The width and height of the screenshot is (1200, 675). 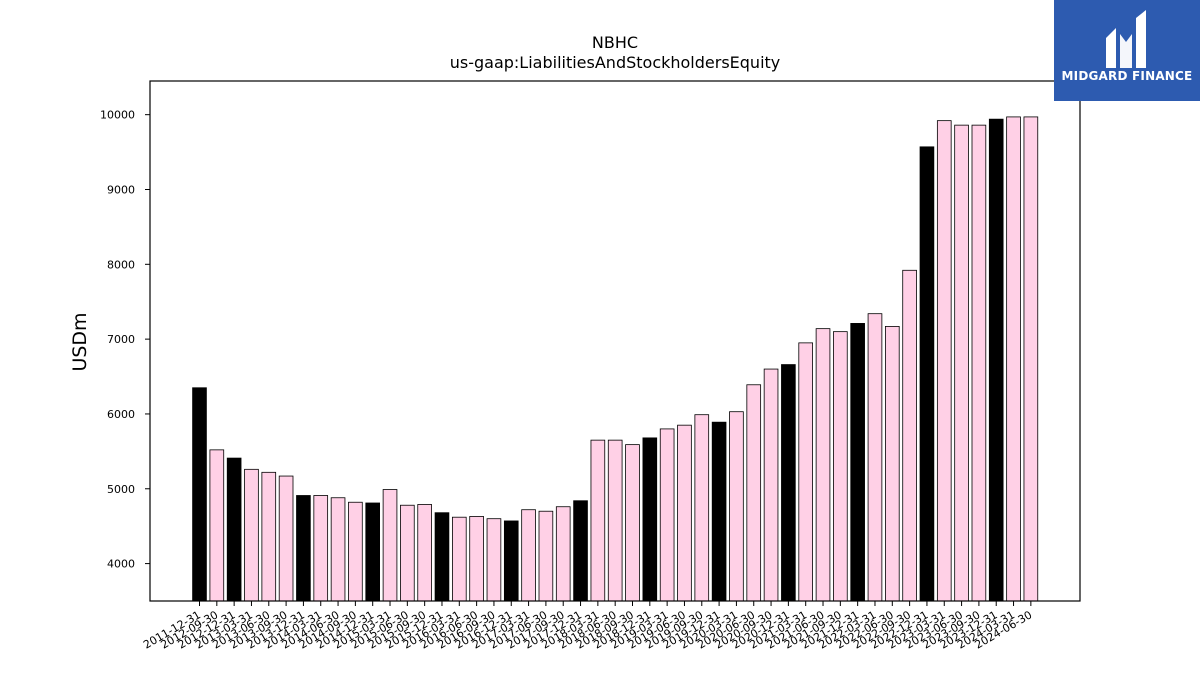 What do you see at coordinates (117, 115) in the screenshot?
I see `y-tick-label: 10000` at bounding box center [117, 115].